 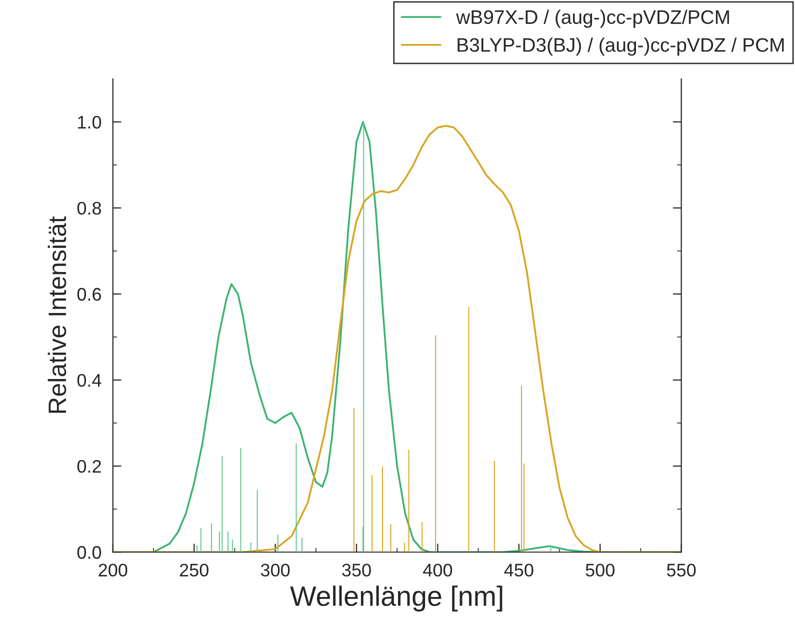 What do you see at coordinates (90, 122) in the screenshot?
I see `y-tick-label: 1.0` at bounding box center [90, 122].